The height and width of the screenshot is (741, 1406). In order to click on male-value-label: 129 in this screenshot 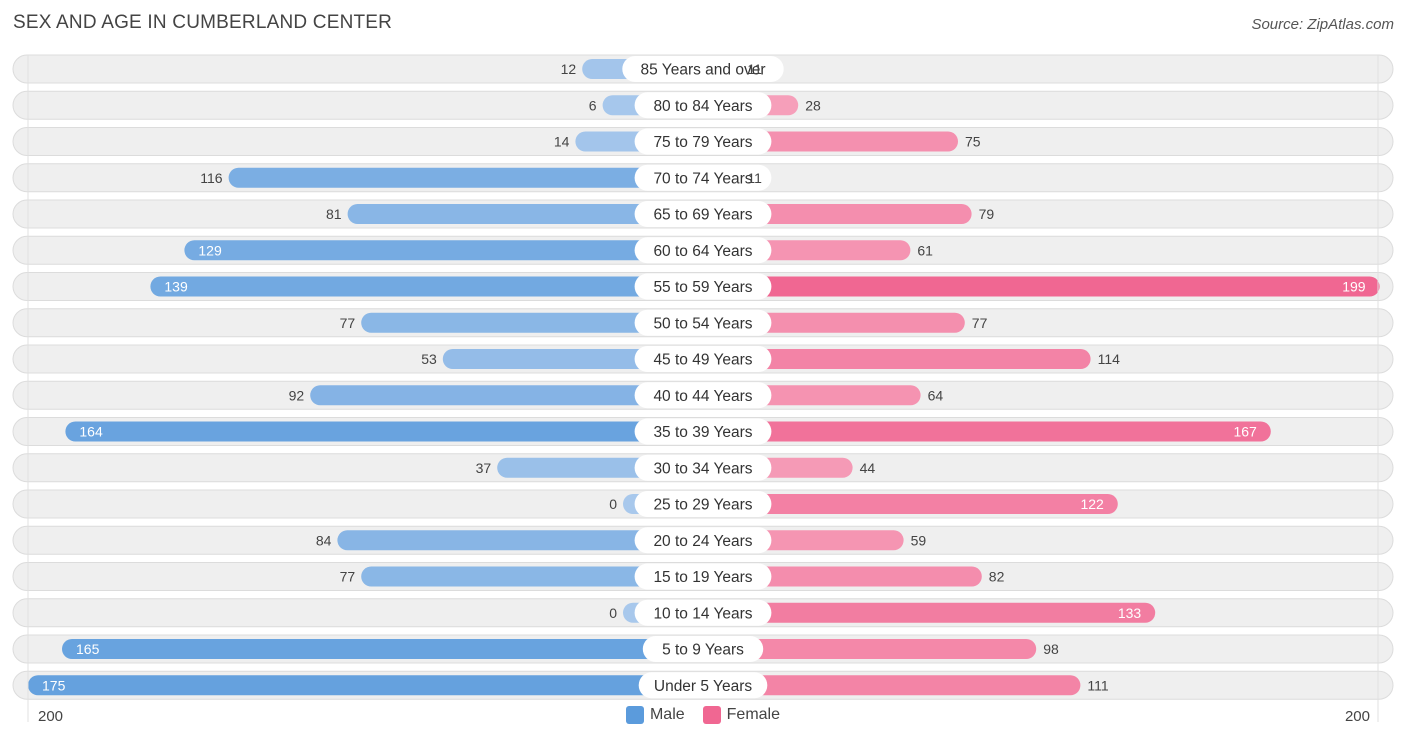, I will do `click(210, 250)`.